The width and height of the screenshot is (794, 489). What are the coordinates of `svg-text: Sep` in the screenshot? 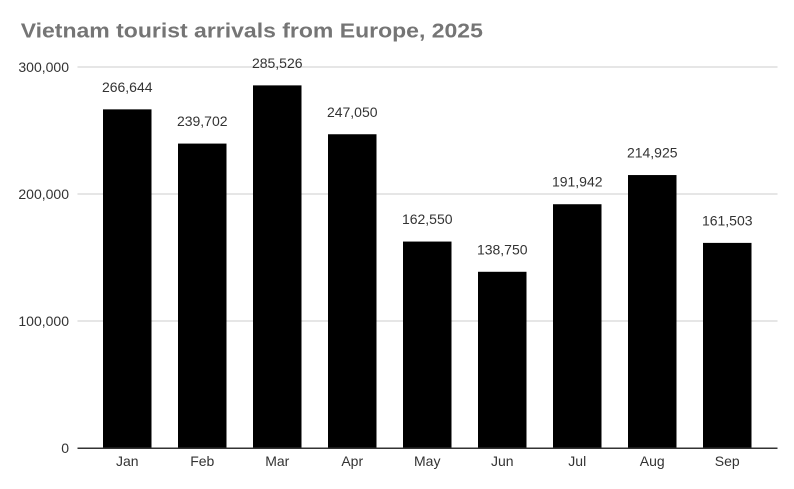 It's located at (727, 461).